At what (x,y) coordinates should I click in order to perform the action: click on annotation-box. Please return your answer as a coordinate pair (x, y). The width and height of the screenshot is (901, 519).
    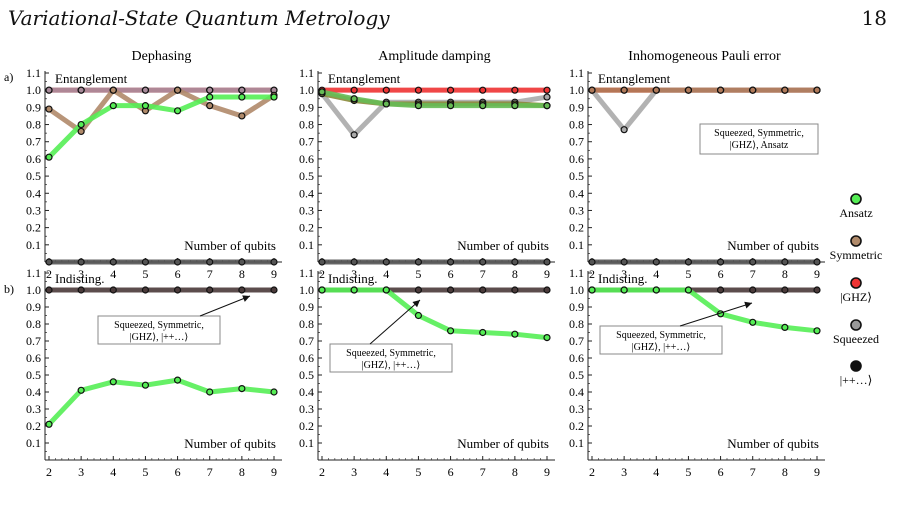
    Looking at the image, I should click on (391, 358).